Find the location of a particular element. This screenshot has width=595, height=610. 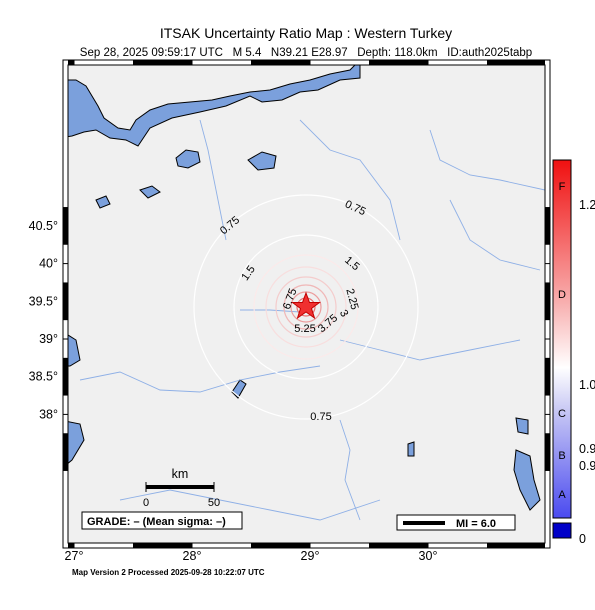

colorbar-value: 1.2 is located at coordinates (587, 205).